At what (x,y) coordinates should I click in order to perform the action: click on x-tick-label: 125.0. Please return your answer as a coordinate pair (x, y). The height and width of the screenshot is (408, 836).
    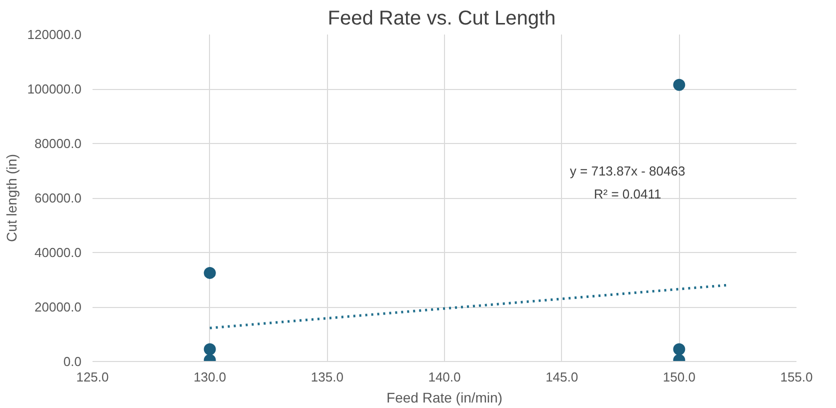
    Looking at the image, I should click on (92, 377).